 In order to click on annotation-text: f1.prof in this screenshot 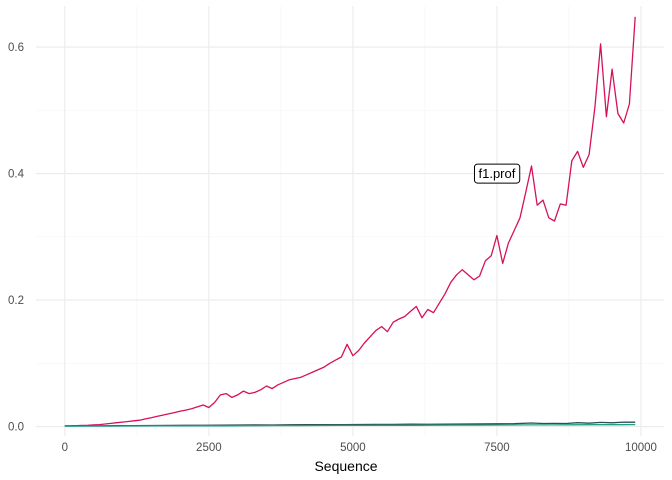, I will do `click(496, 173)`.